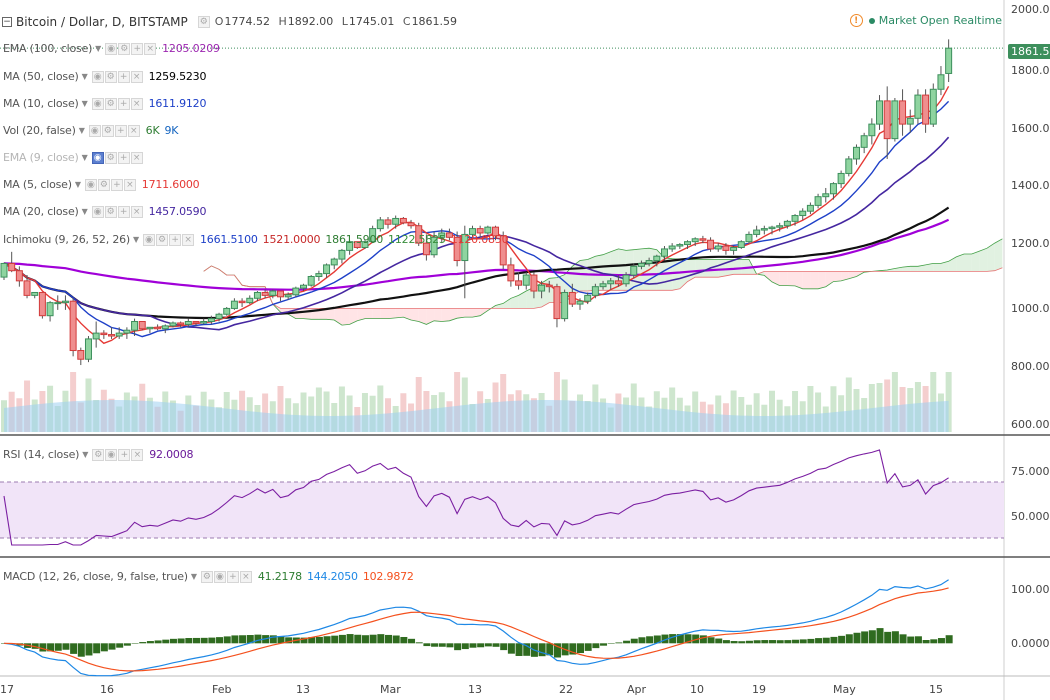 Image resolution: width=1050 pixels, height=700 pixels. Describe the element at coordinates (95, 576) in the screenshot. I see `macd-legend-name: MACD (12, 26, close, 9, false, true)` at that location.